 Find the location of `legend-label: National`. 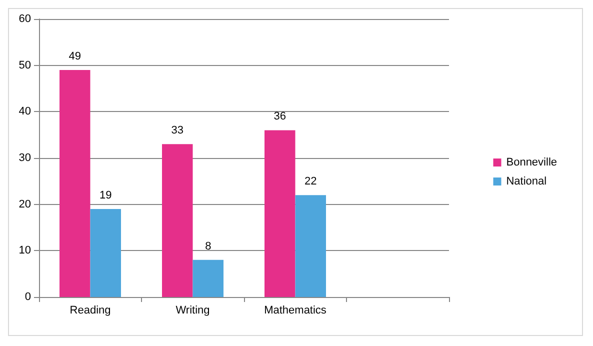

legend-label: National is located at coordinates (526, 182).